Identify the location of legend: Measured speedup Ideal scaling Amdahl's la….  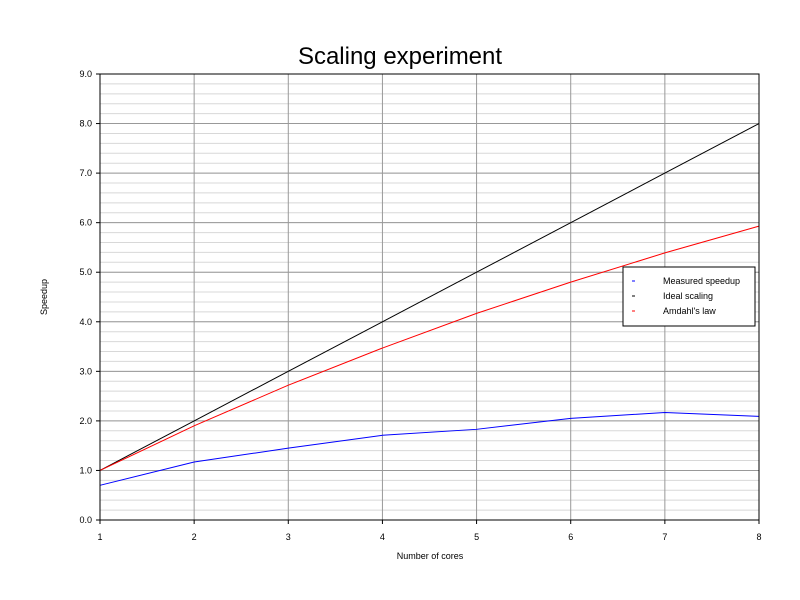
(689, 296).